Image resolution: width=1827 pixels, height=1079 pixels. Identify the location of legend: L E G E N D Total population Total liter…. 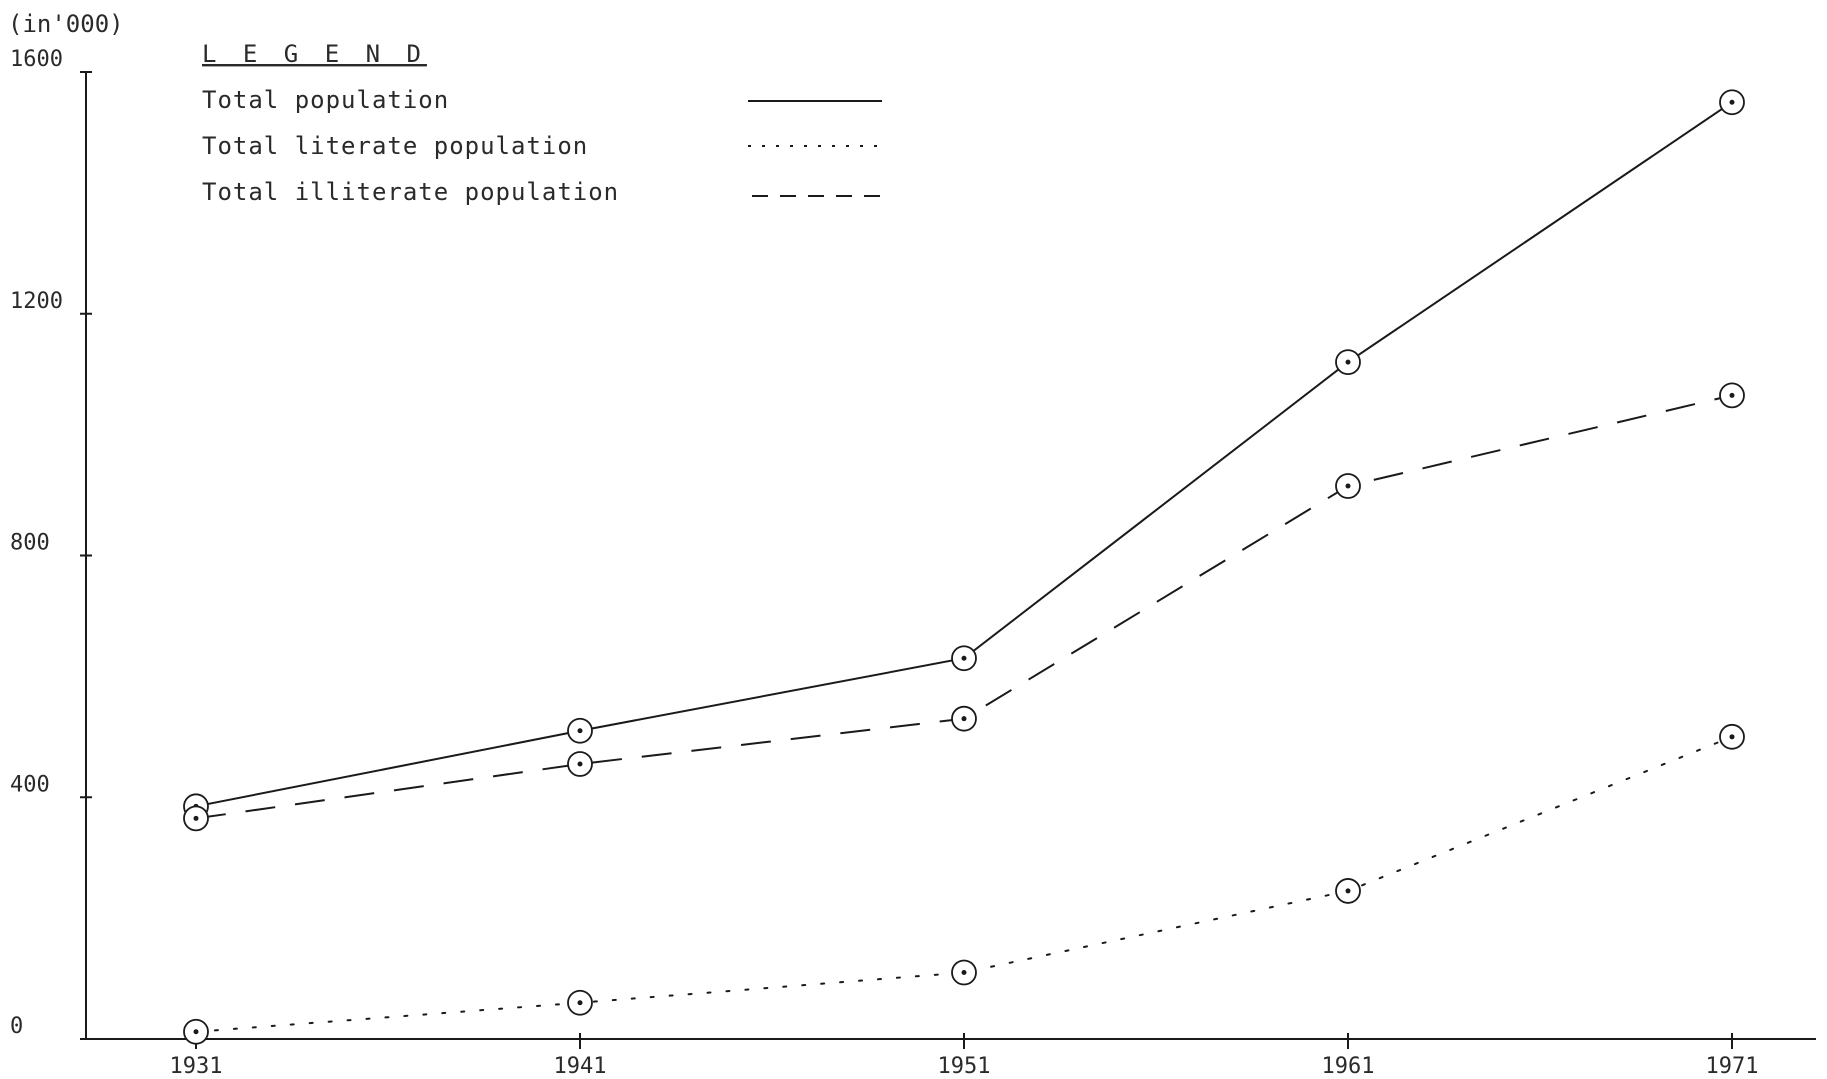
(542, 123).